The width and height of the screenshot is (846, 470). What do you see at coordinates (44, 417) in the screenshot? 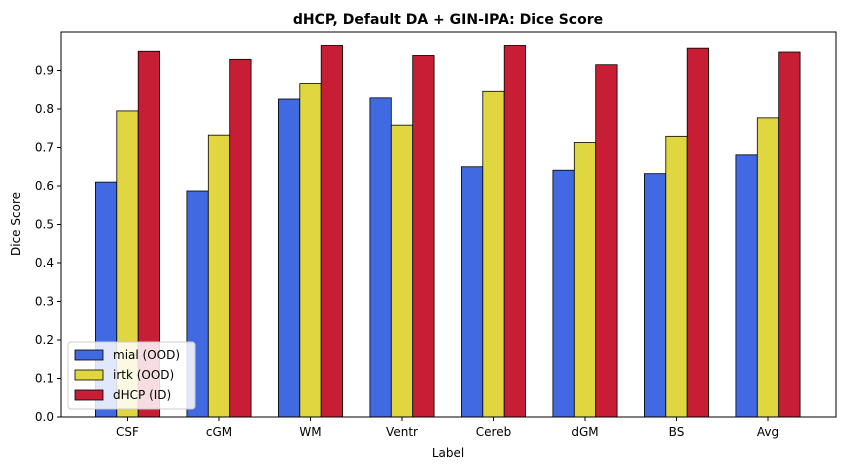
I see `y-tick-label: 0.0` at bounding box center [44, 417].